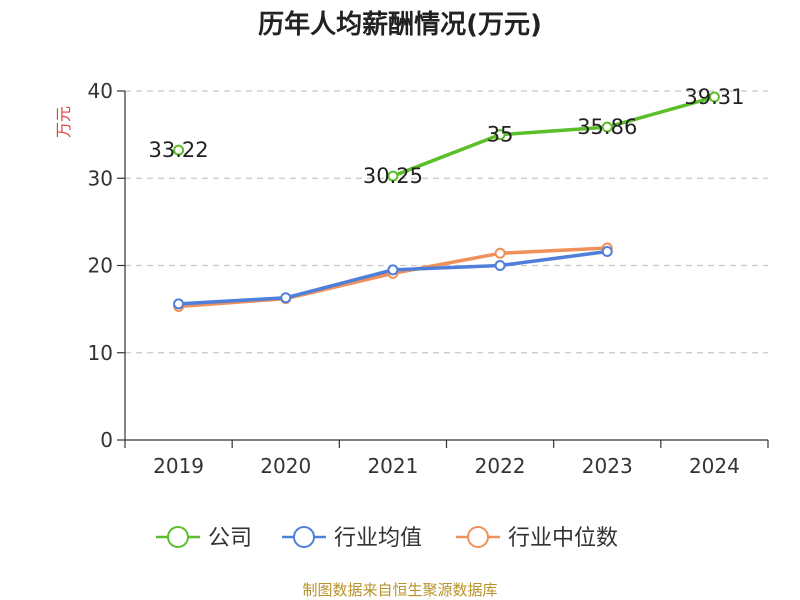 The height and width of the screenshot is (600, 800). I want to click on data-label: 30.25, so click(393, 176).